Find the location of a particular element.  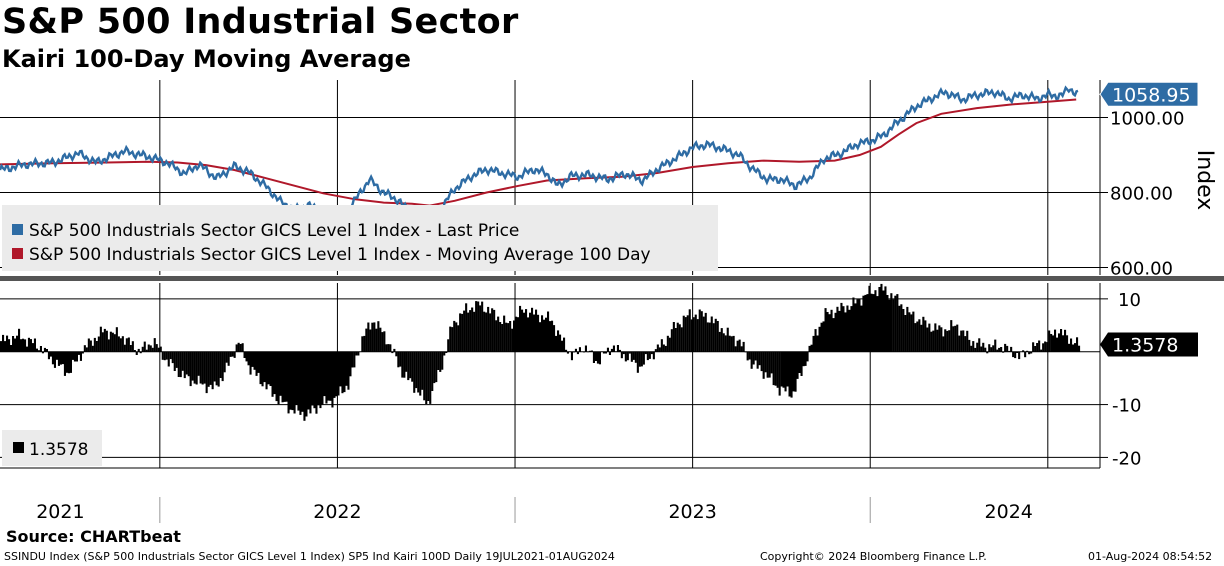

price-last-value-tag: 1058.95 is located at coordinates (1149, 94).